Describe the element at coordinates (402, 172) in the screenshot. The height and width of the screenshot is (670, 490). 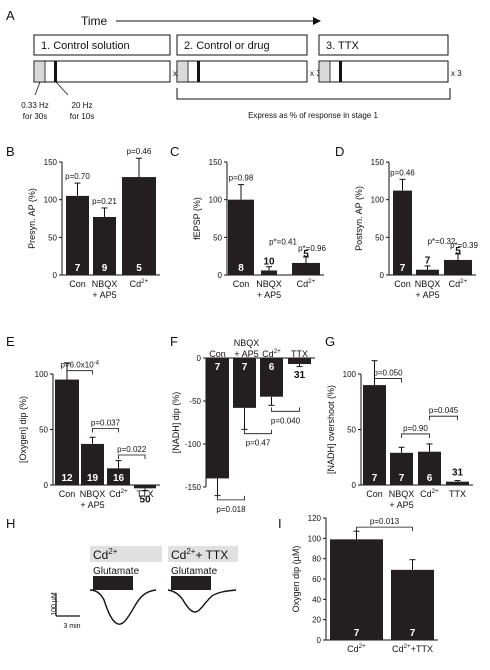
I see `p-value-label: p=0.46` at that location.